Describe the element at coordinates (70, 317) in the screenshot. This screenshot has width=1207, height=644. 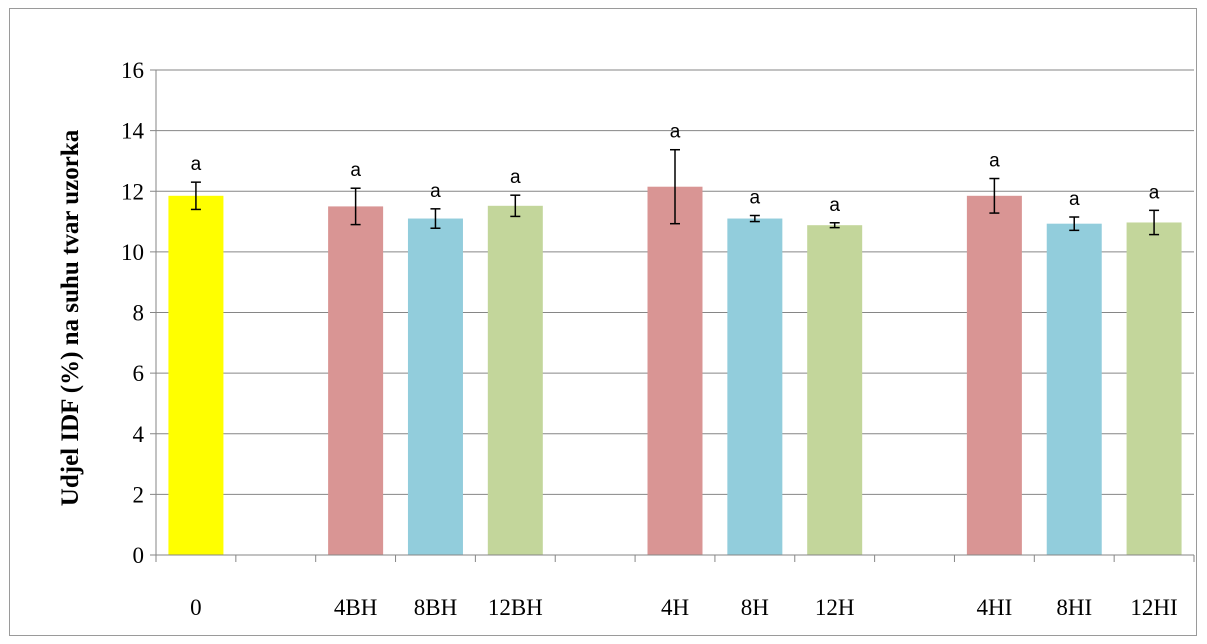
I see `y-axis-title: Udjel IDF (%) na suhu tvar uzorka` at that location.